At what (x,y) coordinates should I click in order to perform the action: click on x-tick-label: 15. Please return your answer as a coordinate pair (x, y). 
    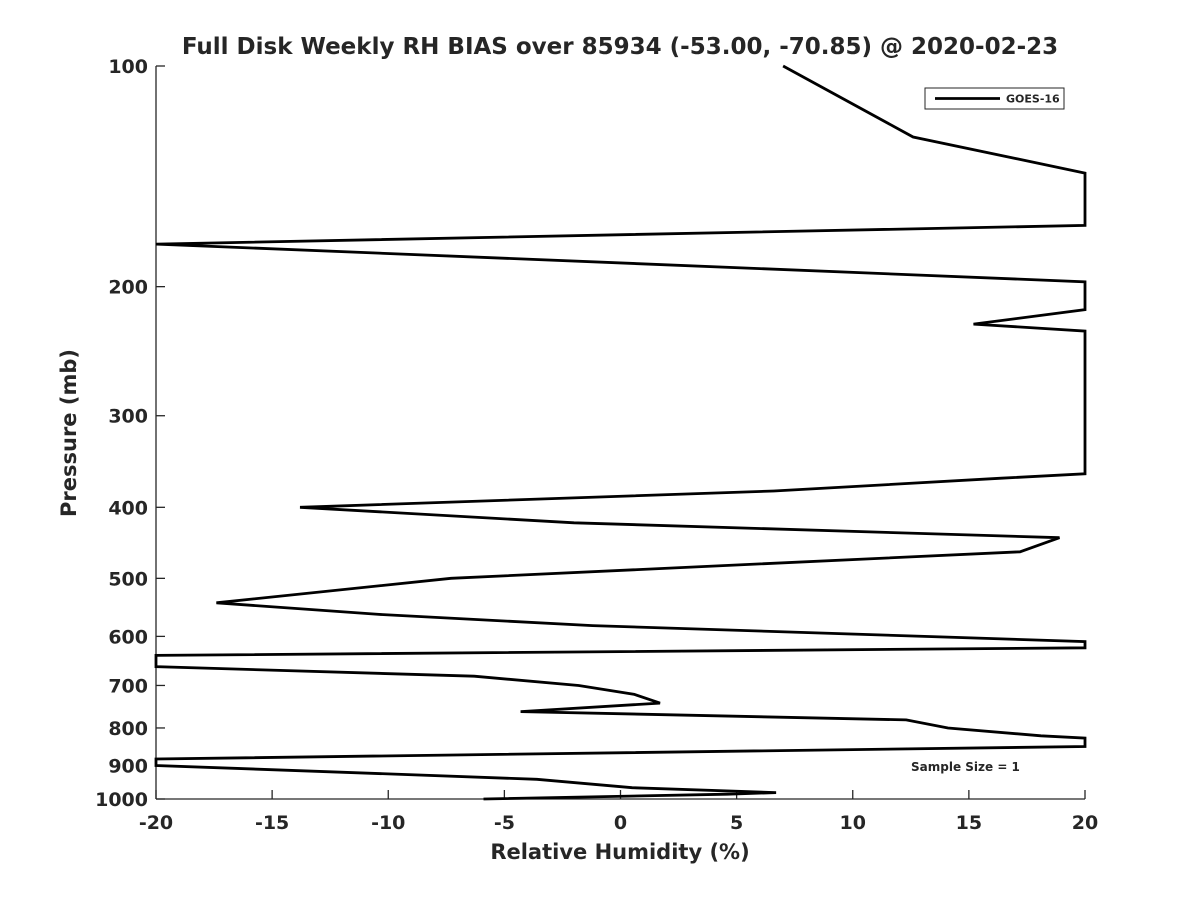
    Looking at the image, I should click on (969, 823).